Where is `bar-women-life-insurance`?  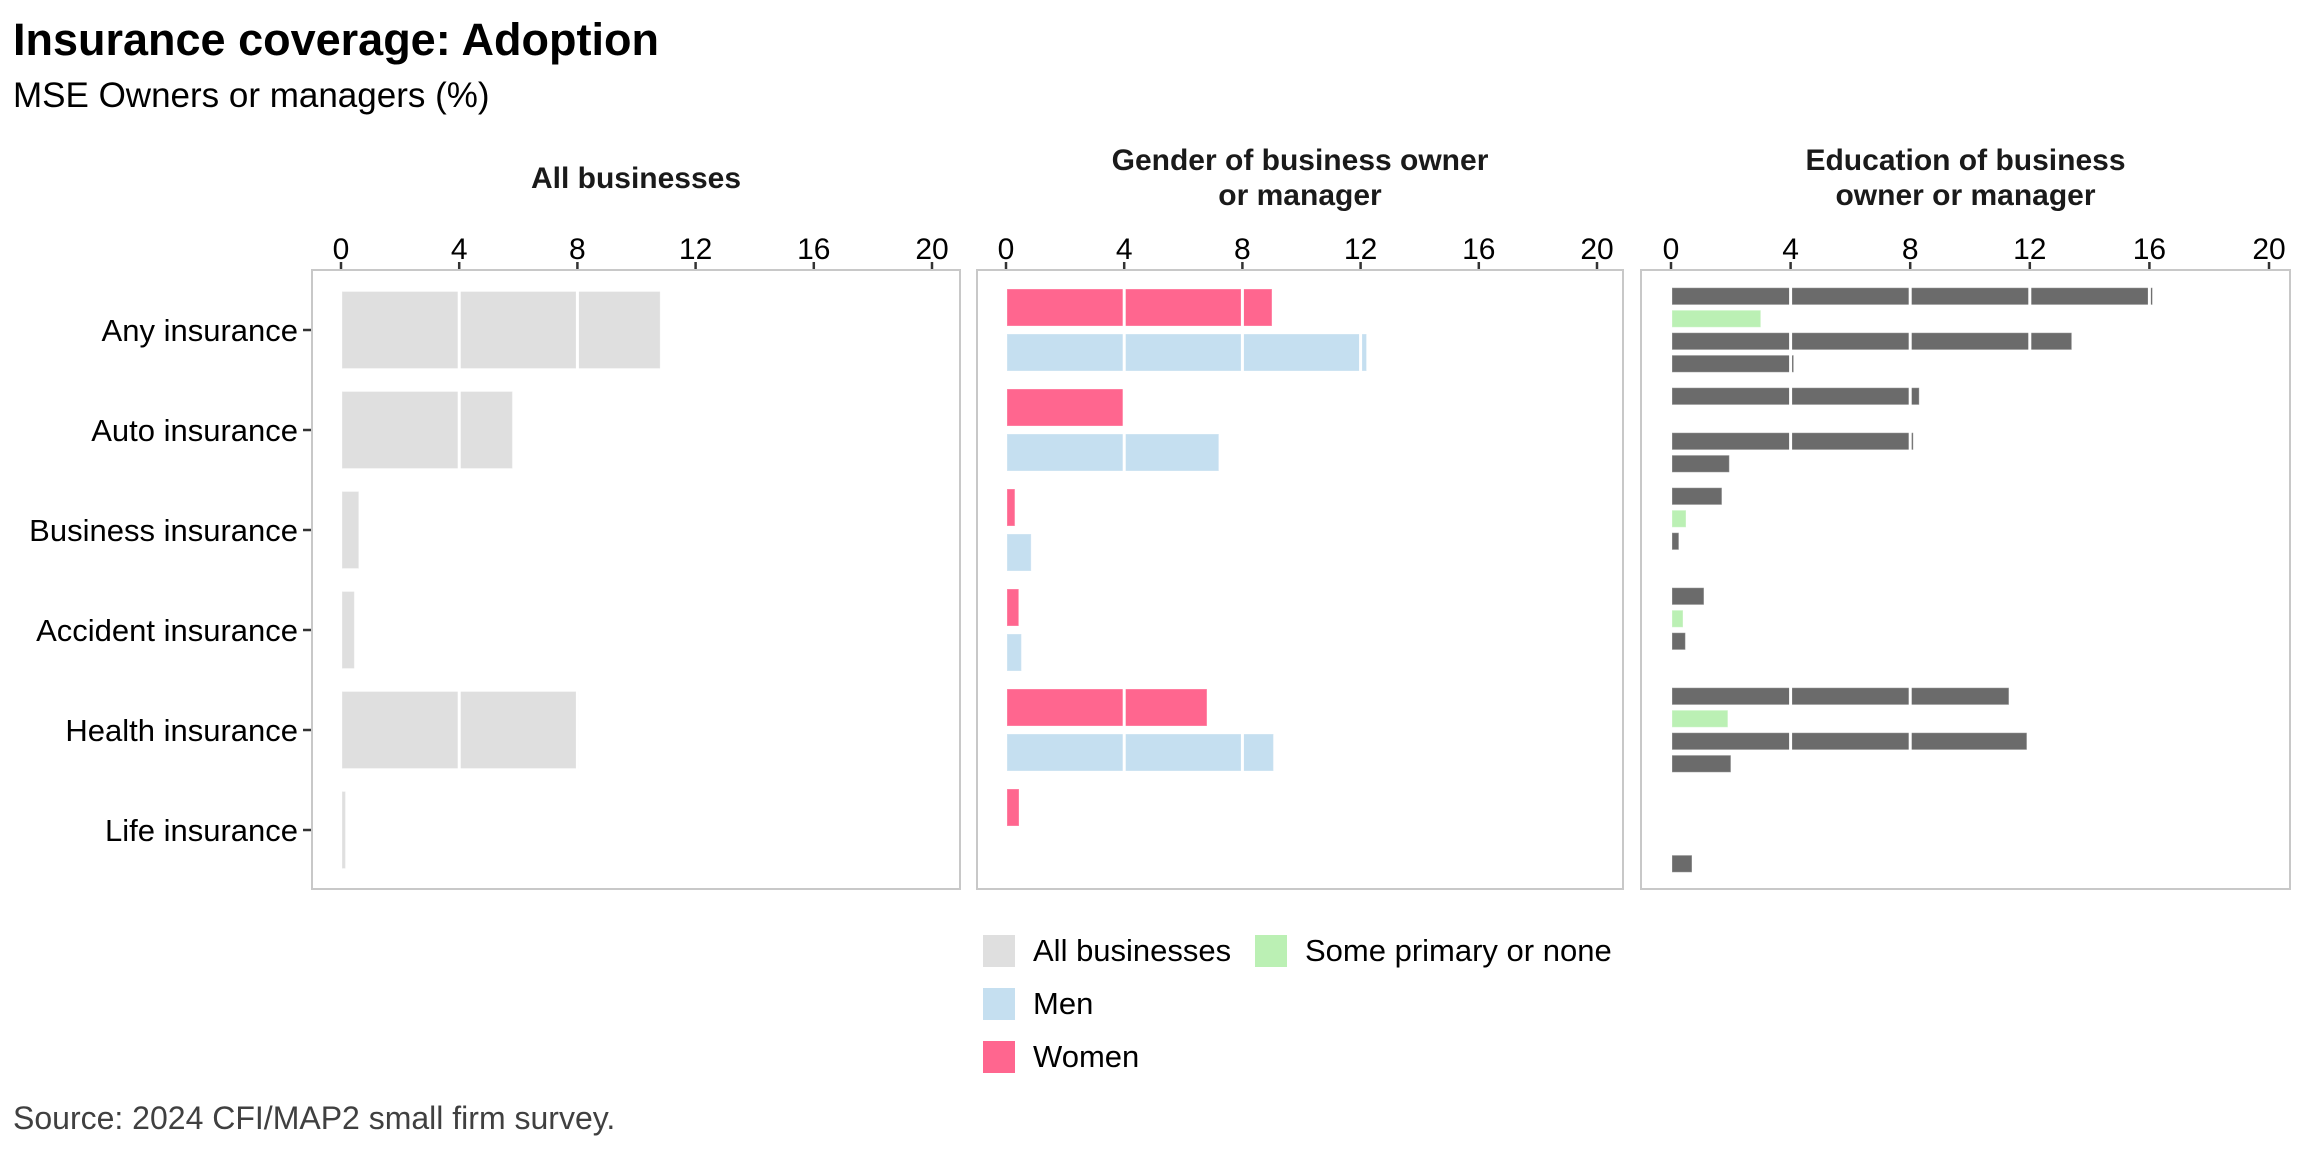 bar-women-life-insurance is located at coordinates (1013, 807).